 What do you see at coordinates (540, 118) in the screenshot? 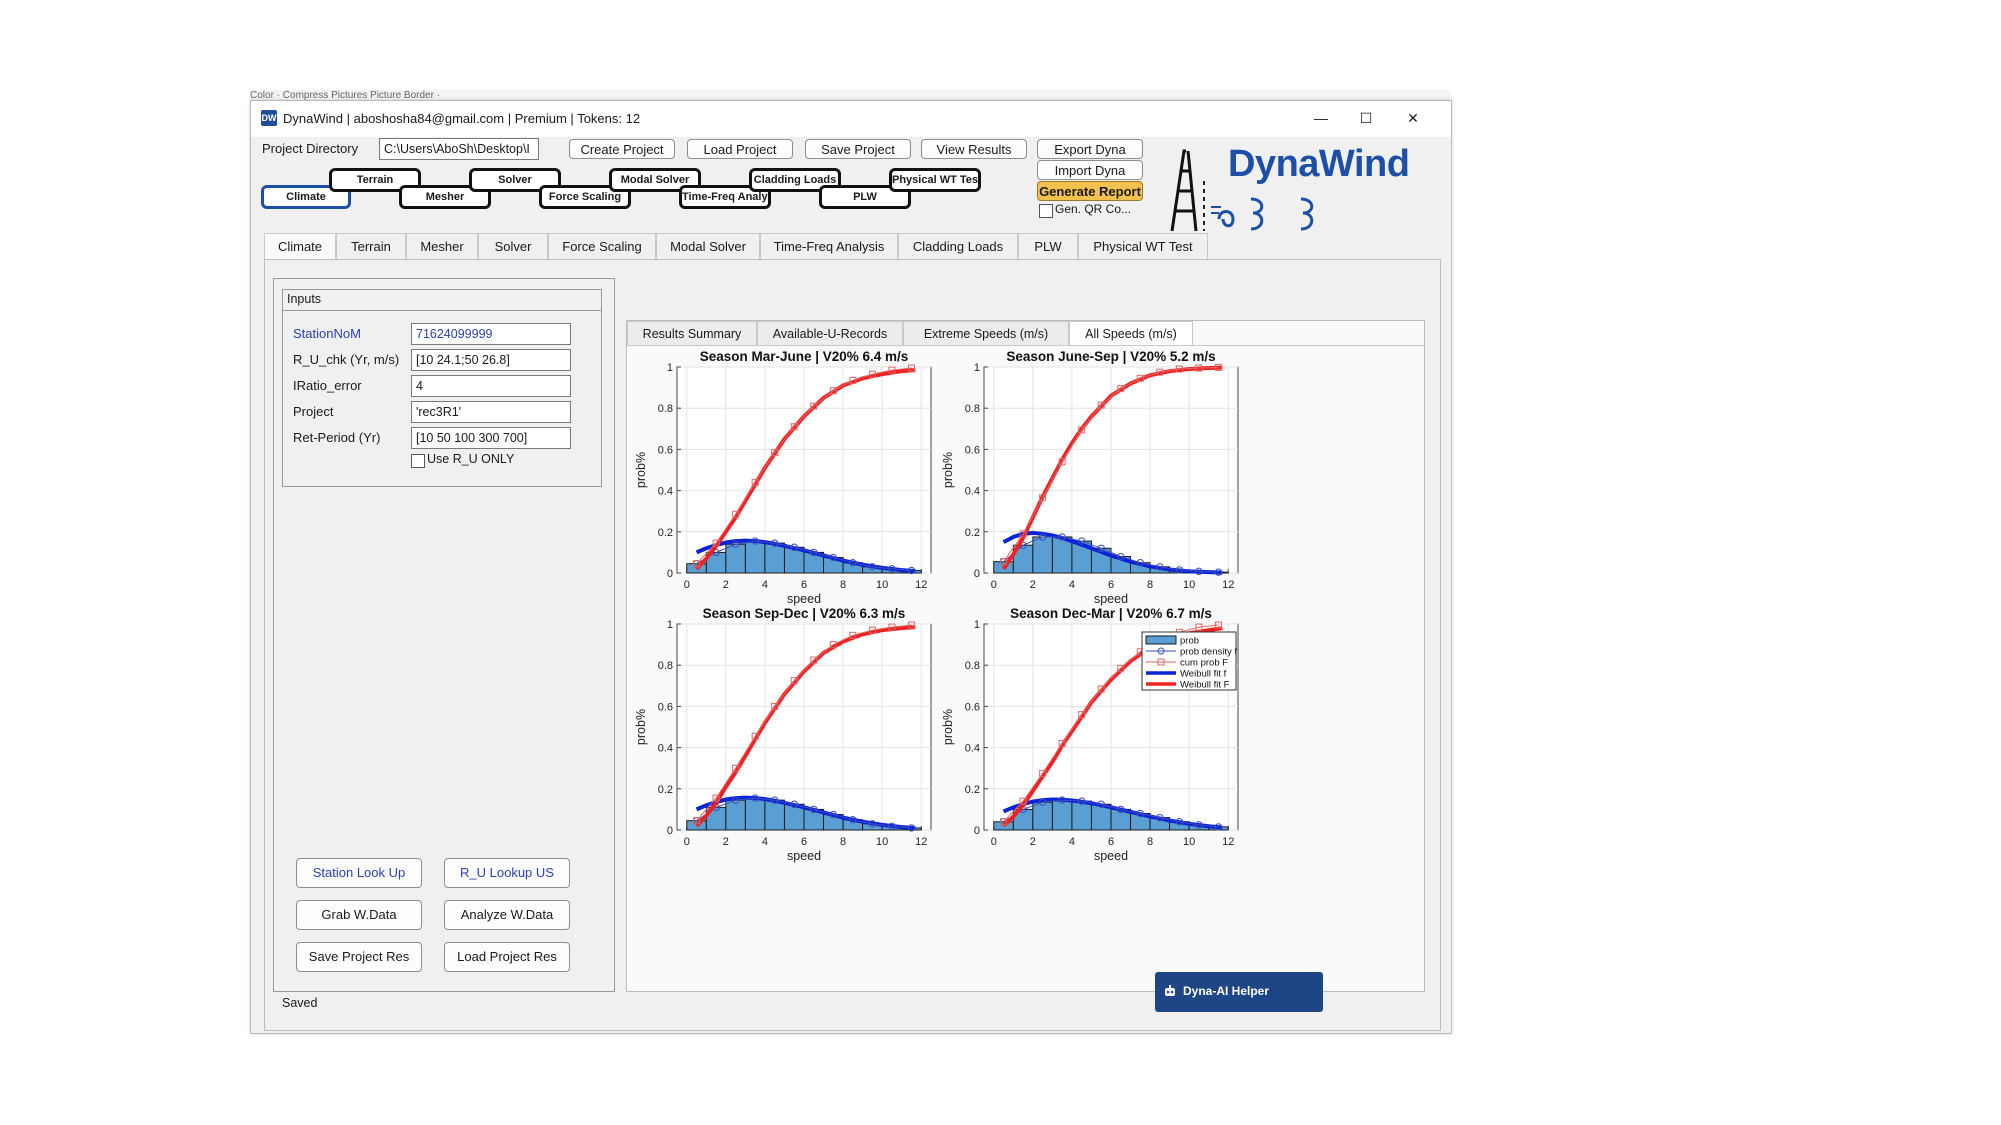
I see `title-plan: Premium` at bounding box center [540, 118].